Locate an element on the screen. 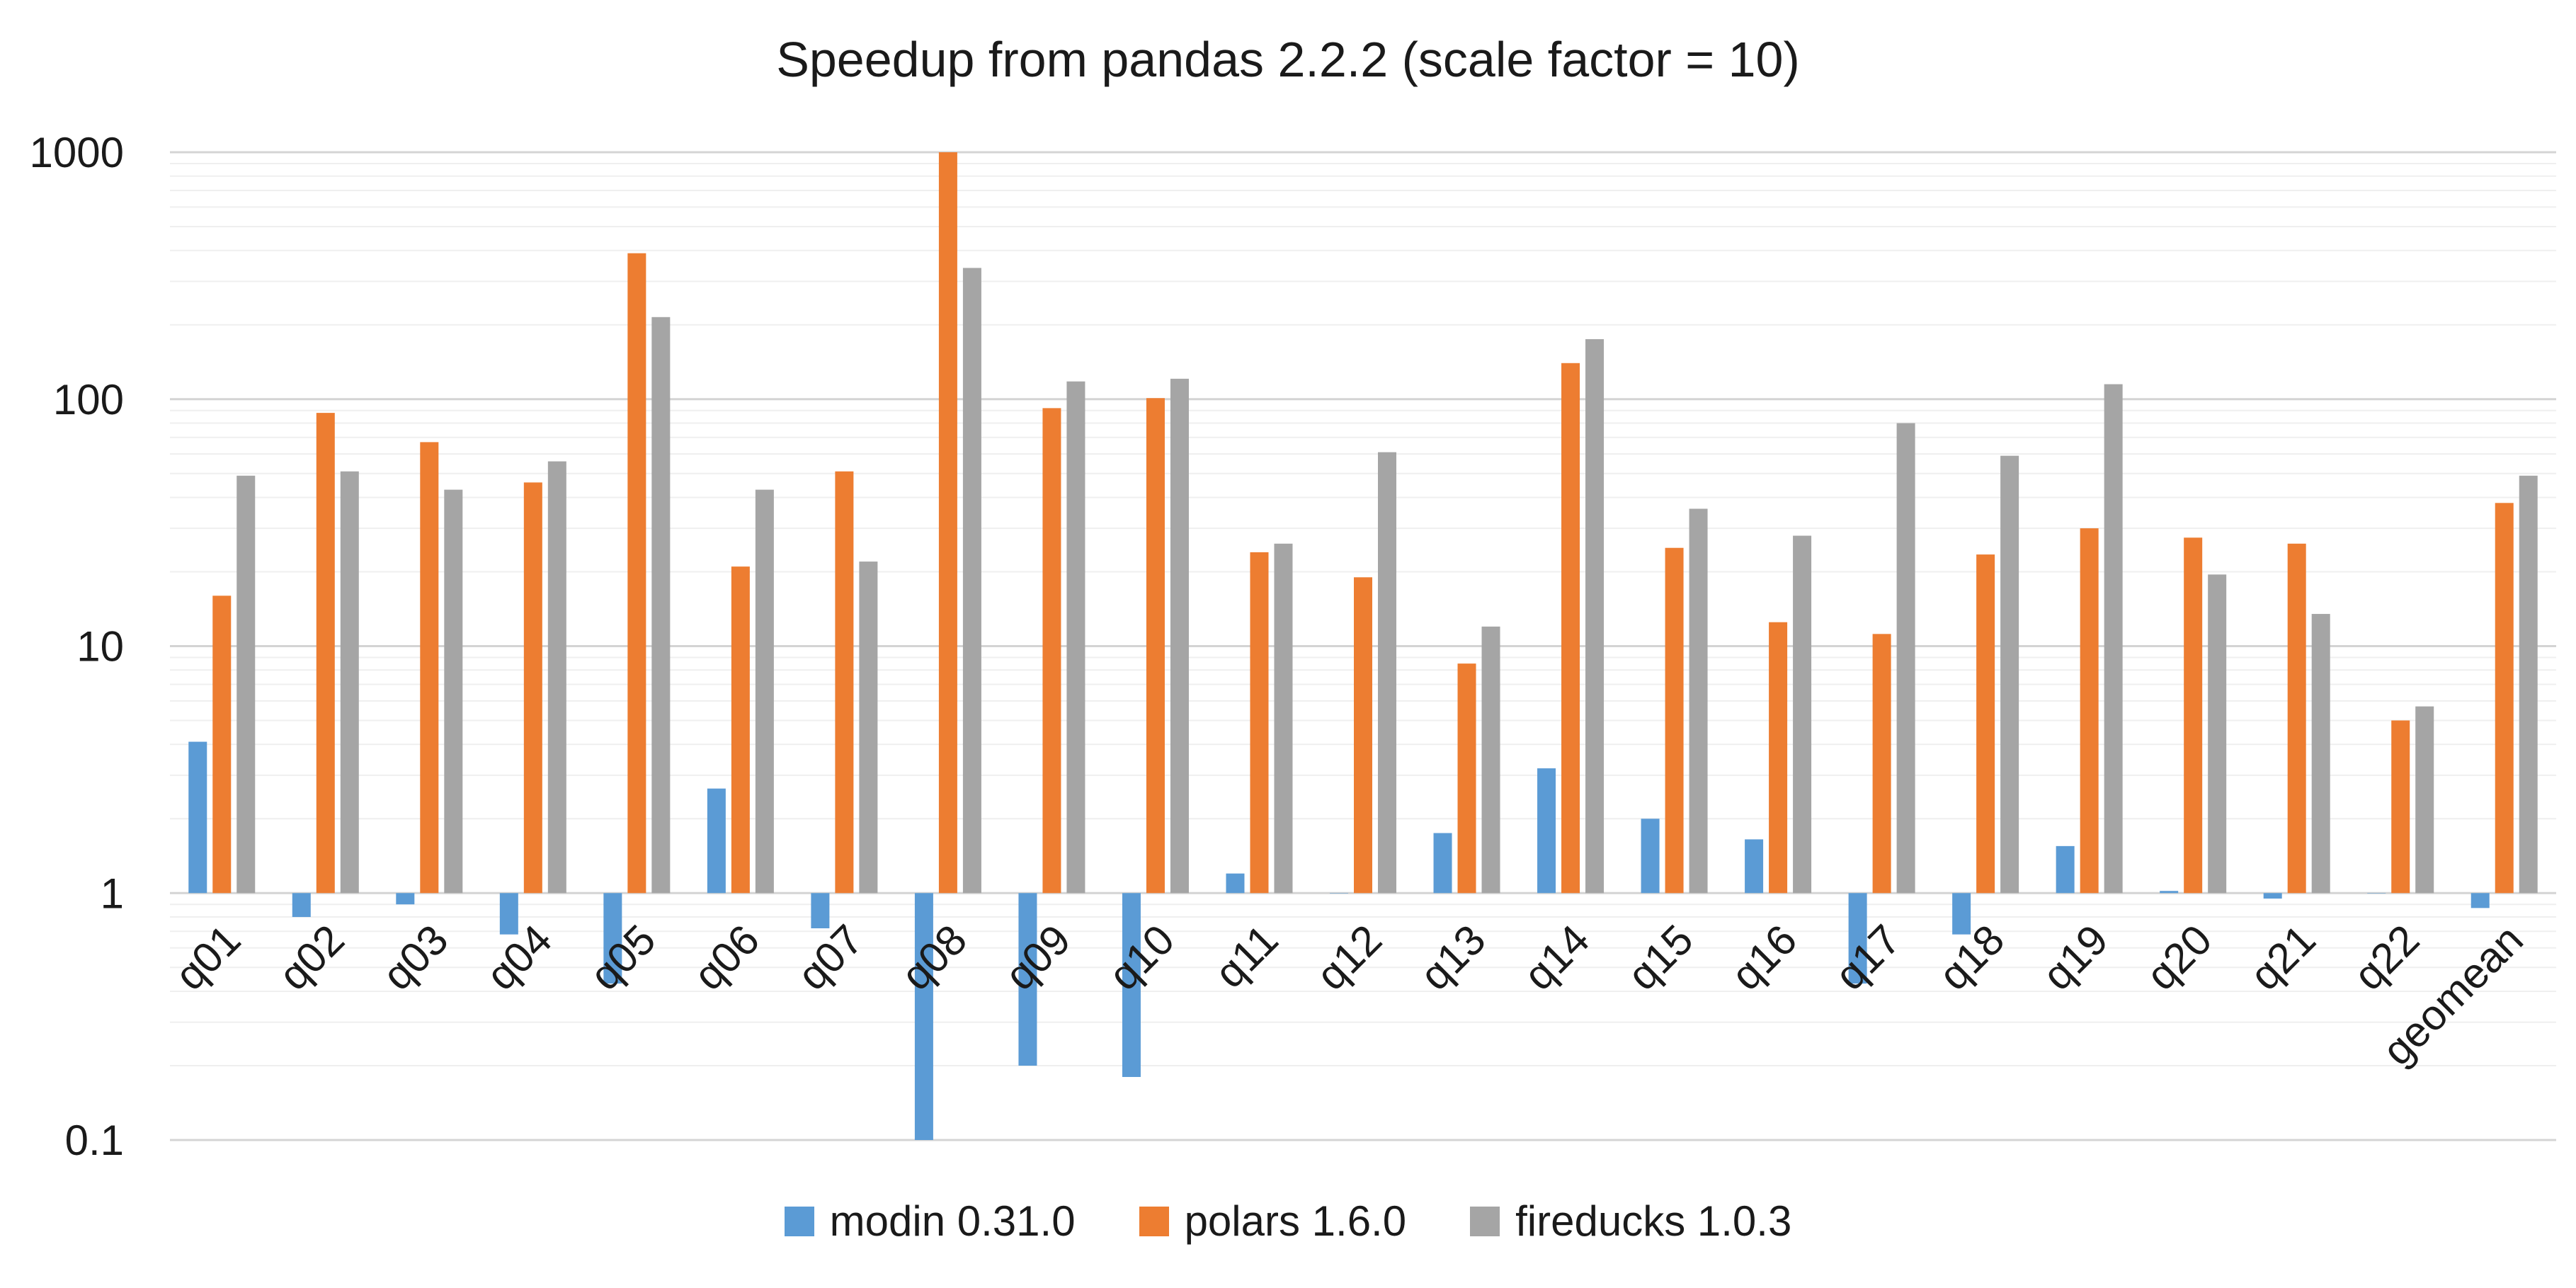 This screenshot has height=1288, width=2576. bar-q15-polars is located at coordinates (1675, 721).